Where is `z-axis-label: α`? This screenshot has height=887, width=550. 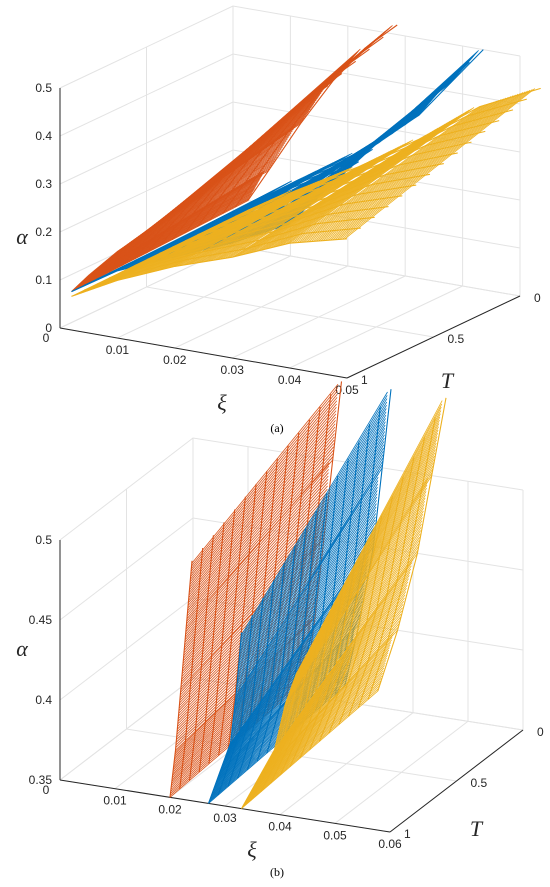
z-axis-label: α is located at coordinates (22, 648).